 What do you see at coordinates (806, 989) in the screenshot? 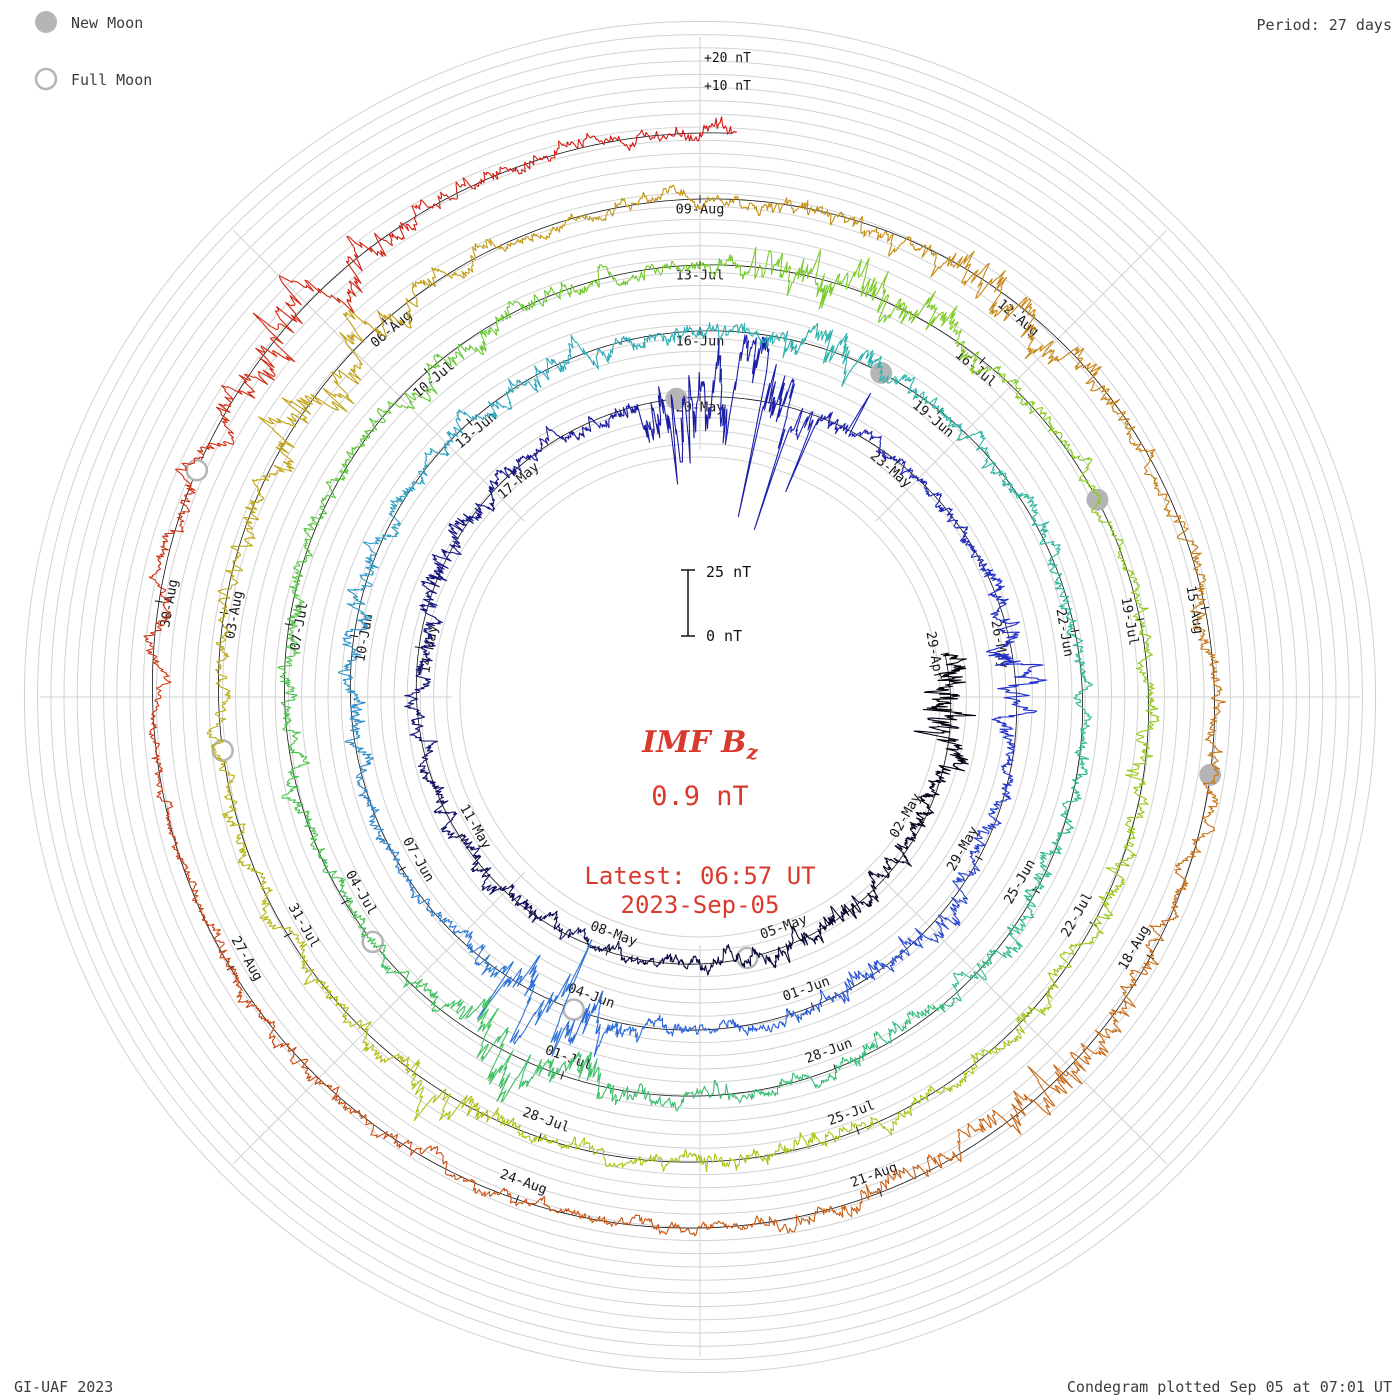
I see `spiral-date-label: 01-Jun` at bounding box center [806, 989].